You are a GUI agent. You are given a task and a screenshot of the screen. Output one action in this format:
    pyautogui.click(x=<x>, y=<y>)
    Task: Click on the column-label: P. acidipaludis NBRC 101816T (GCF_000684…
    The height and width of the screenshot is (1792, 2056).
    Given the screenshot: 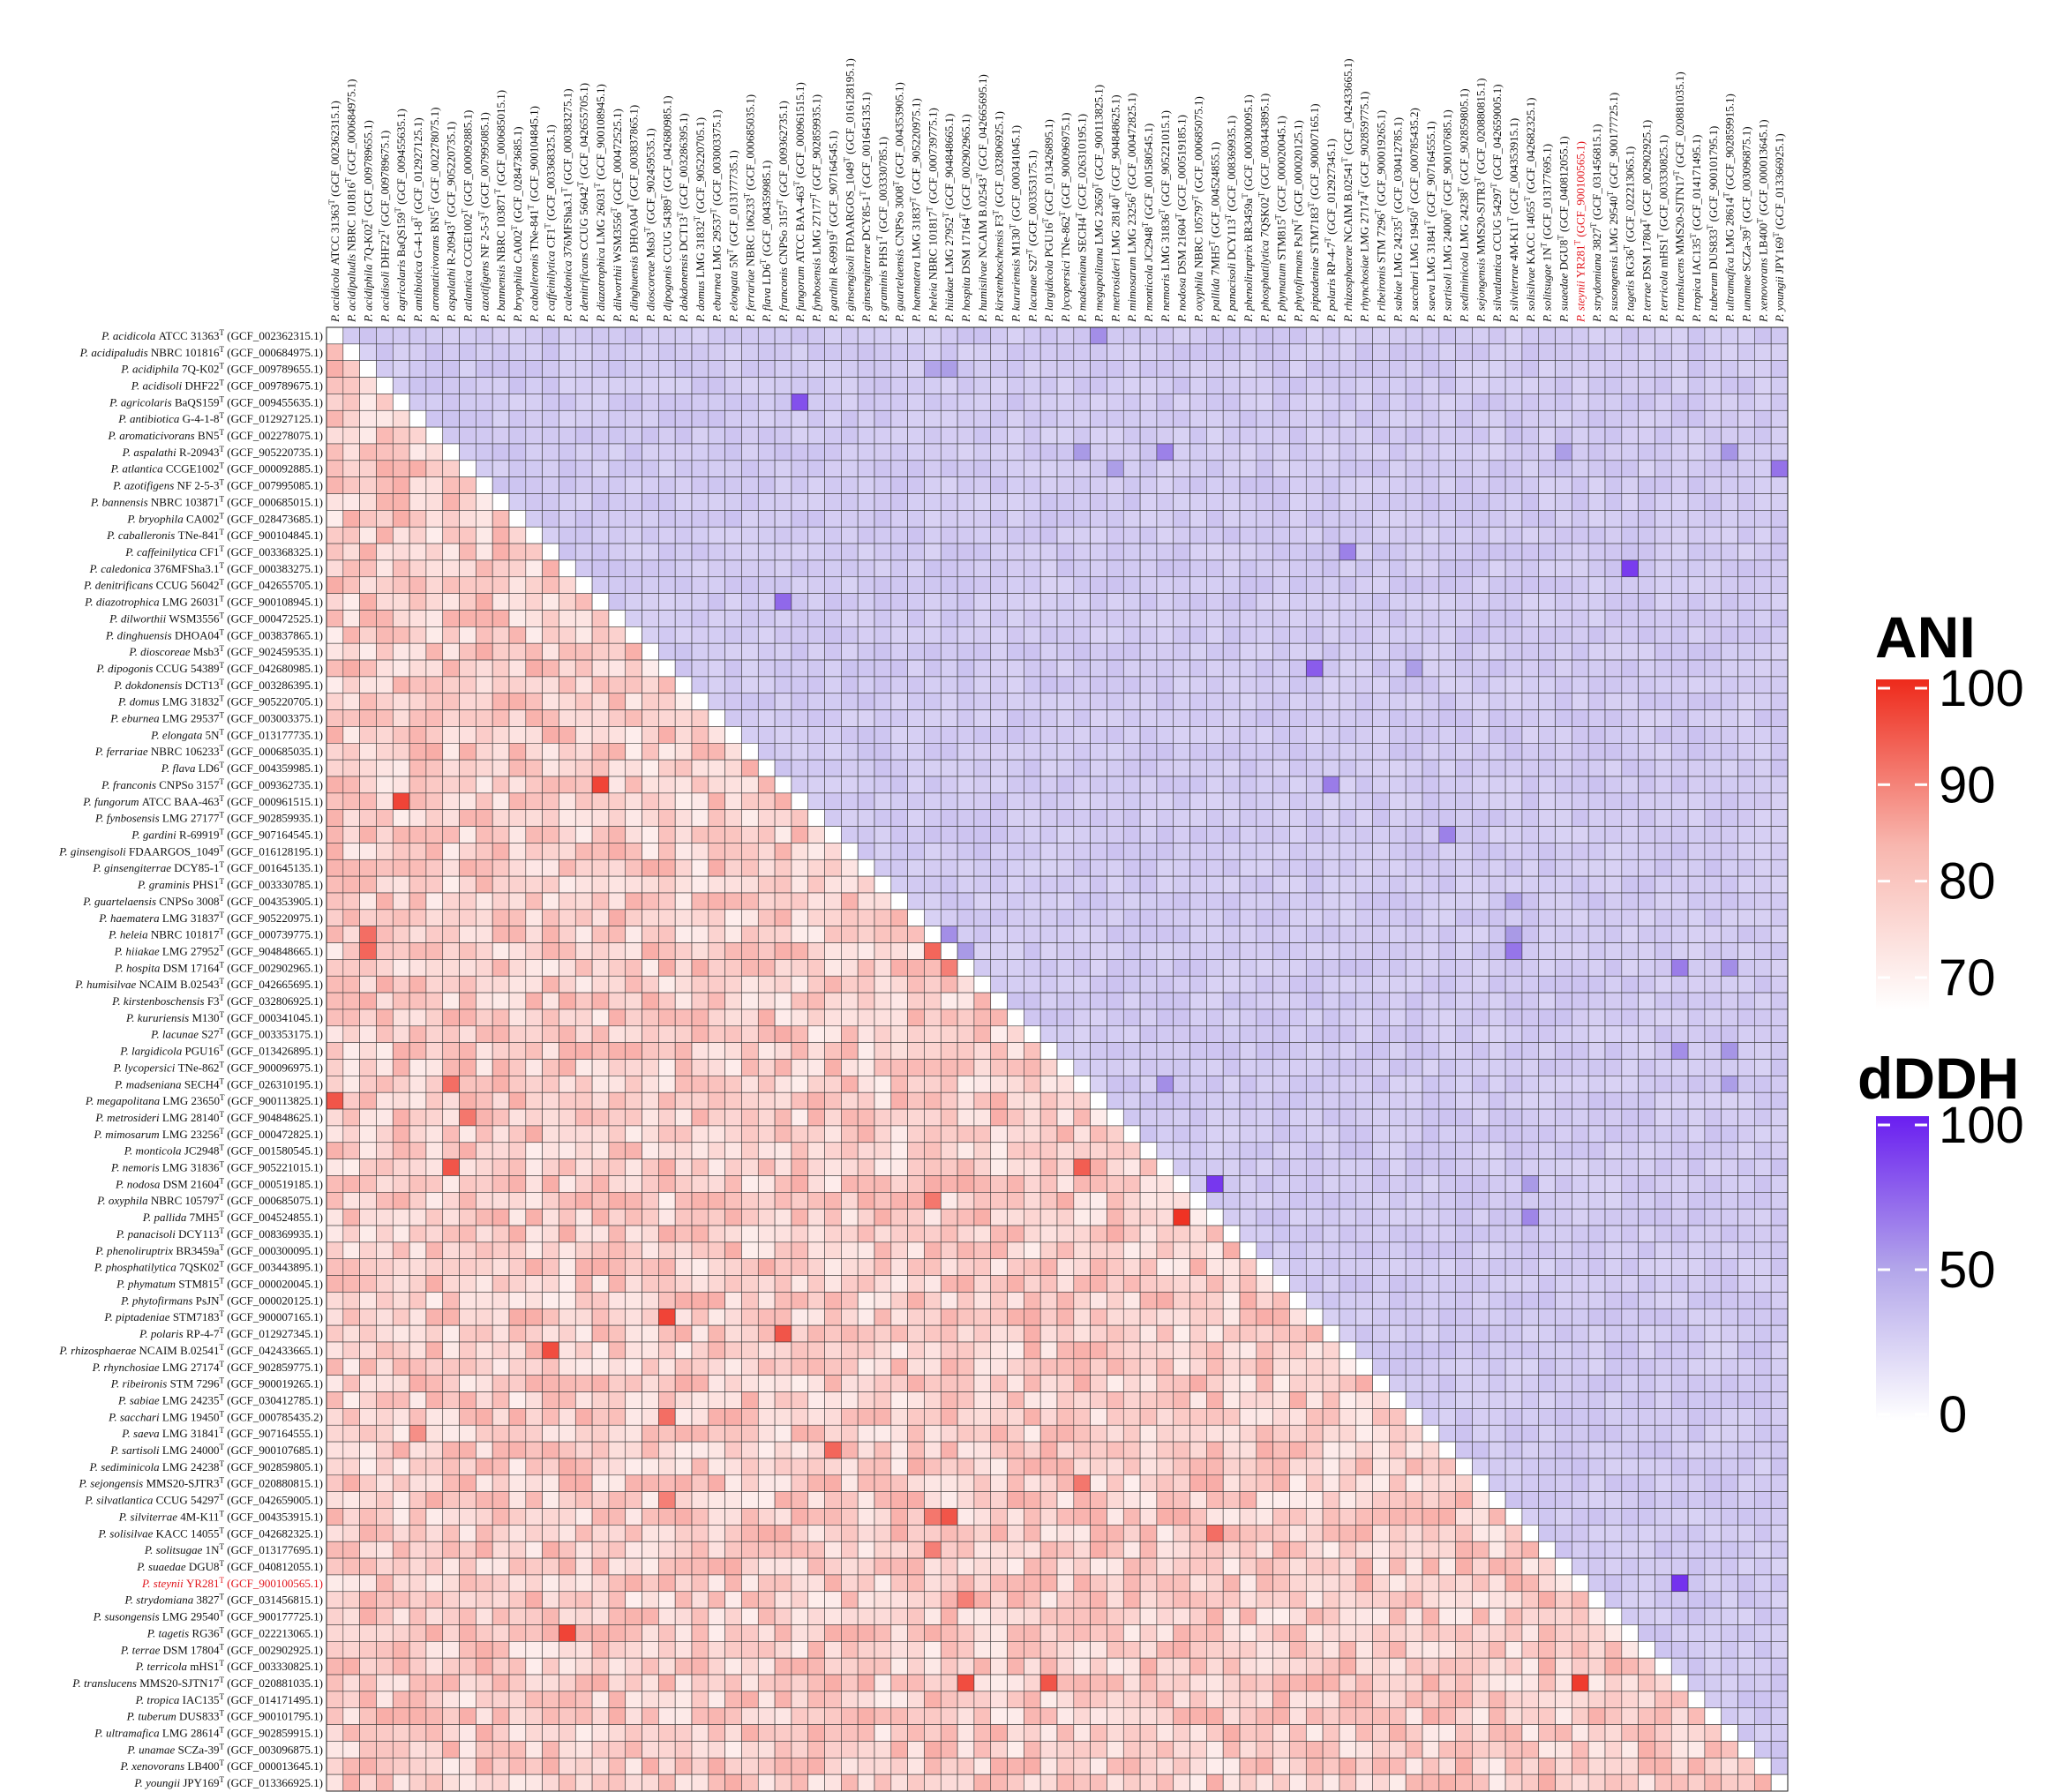 What is the action you would take?
    pyautogui.click(x=351, y=201)
    